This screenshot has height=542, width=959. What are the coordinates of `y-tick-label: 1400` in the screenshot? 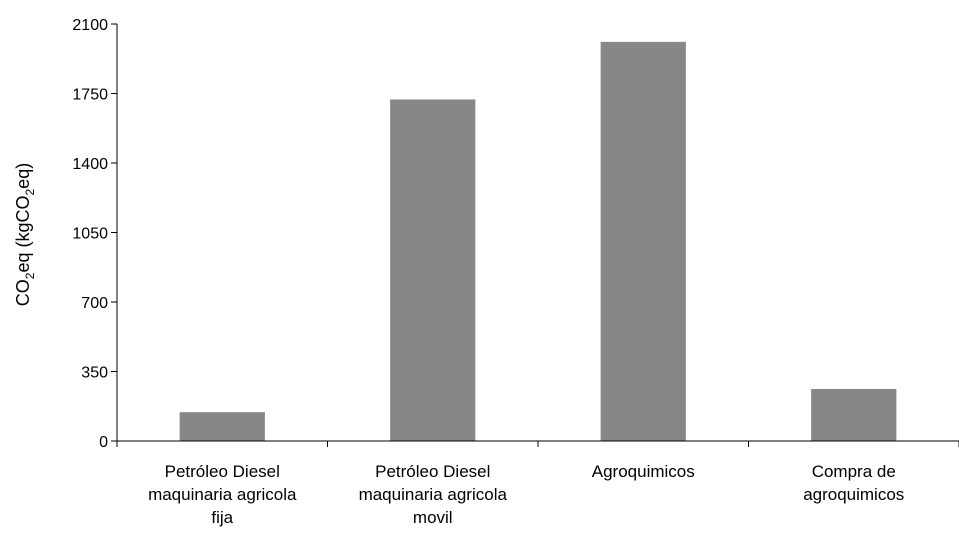 It's located at (90, 164).